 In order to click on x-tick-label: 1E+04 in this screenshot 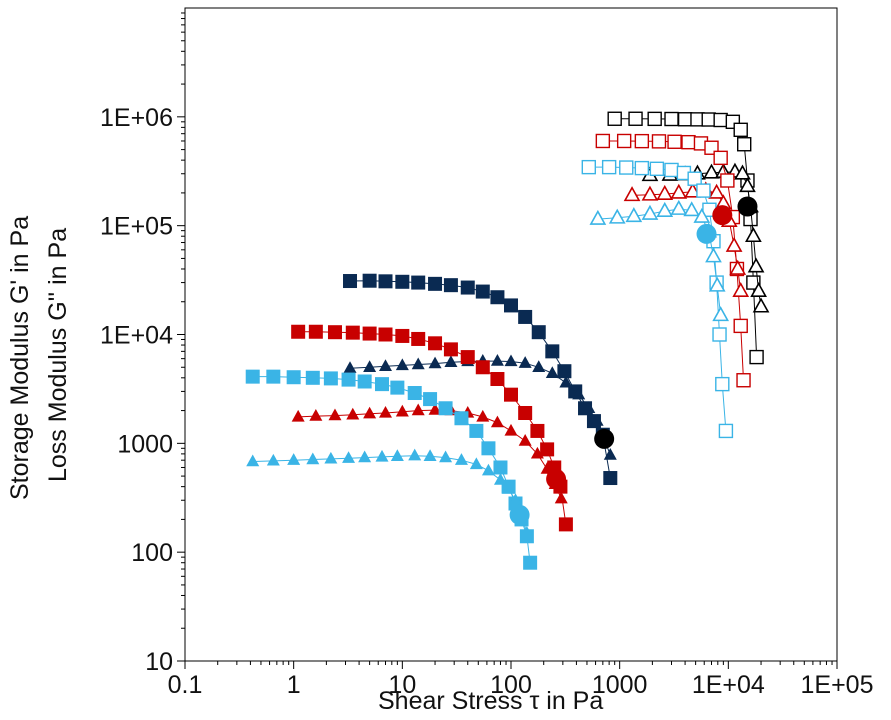, I will do `click(728, 685)`.